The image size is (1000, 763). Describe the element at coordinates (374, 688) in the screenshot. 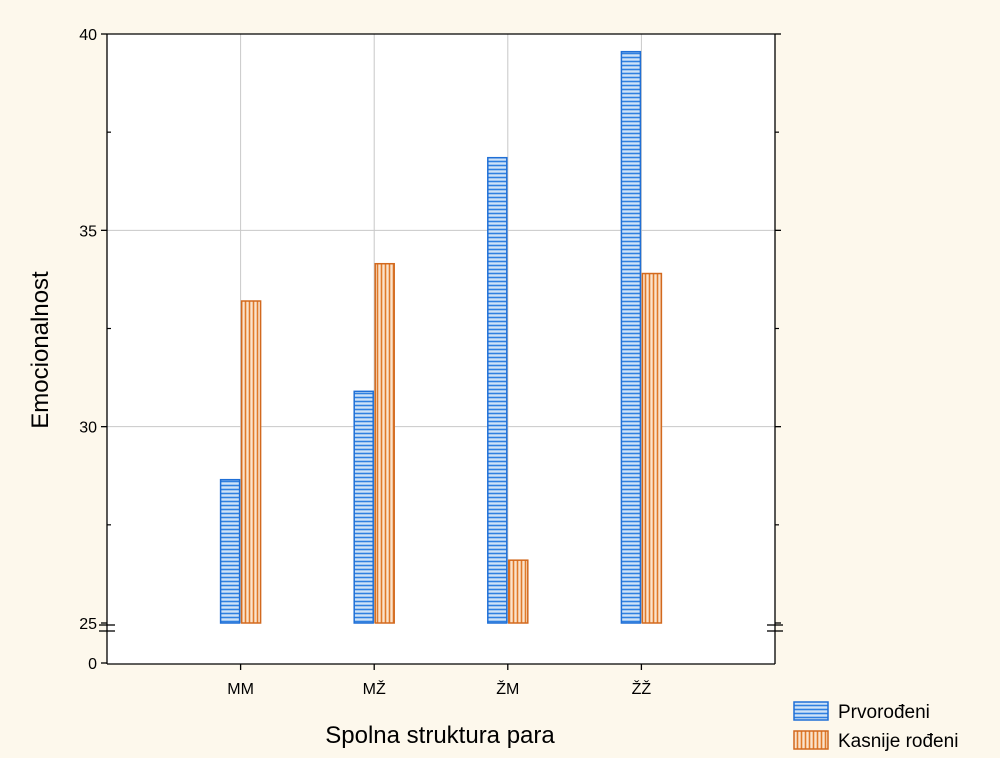

I see `x-tick-label: MŽ` at that location.